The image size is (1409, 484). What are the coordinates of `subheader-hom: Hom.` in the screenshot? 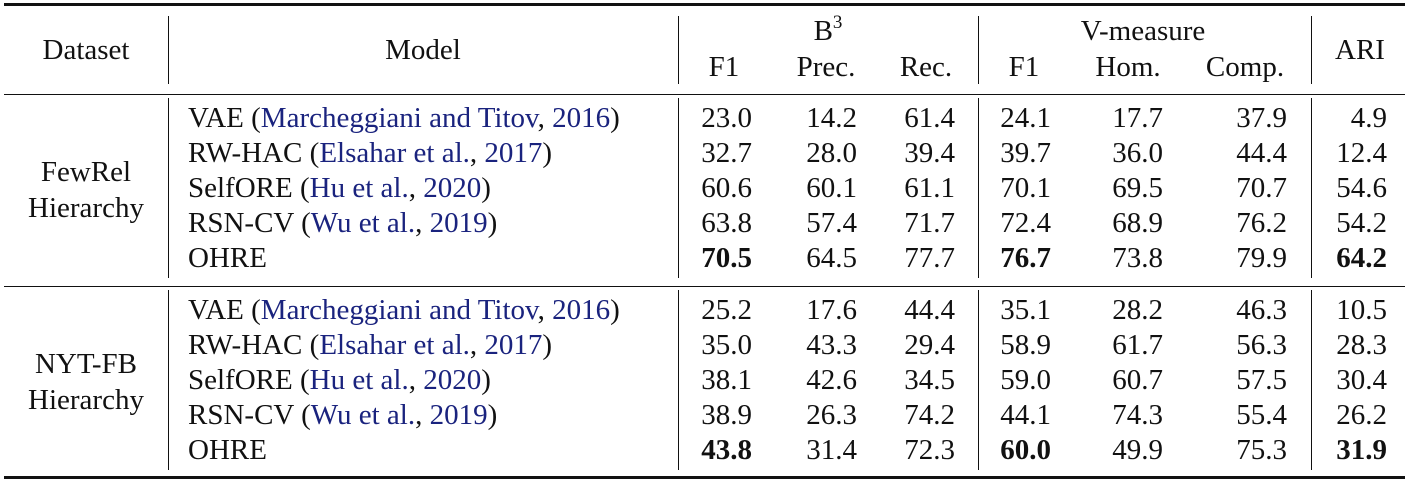 It's located at (1128, 67).